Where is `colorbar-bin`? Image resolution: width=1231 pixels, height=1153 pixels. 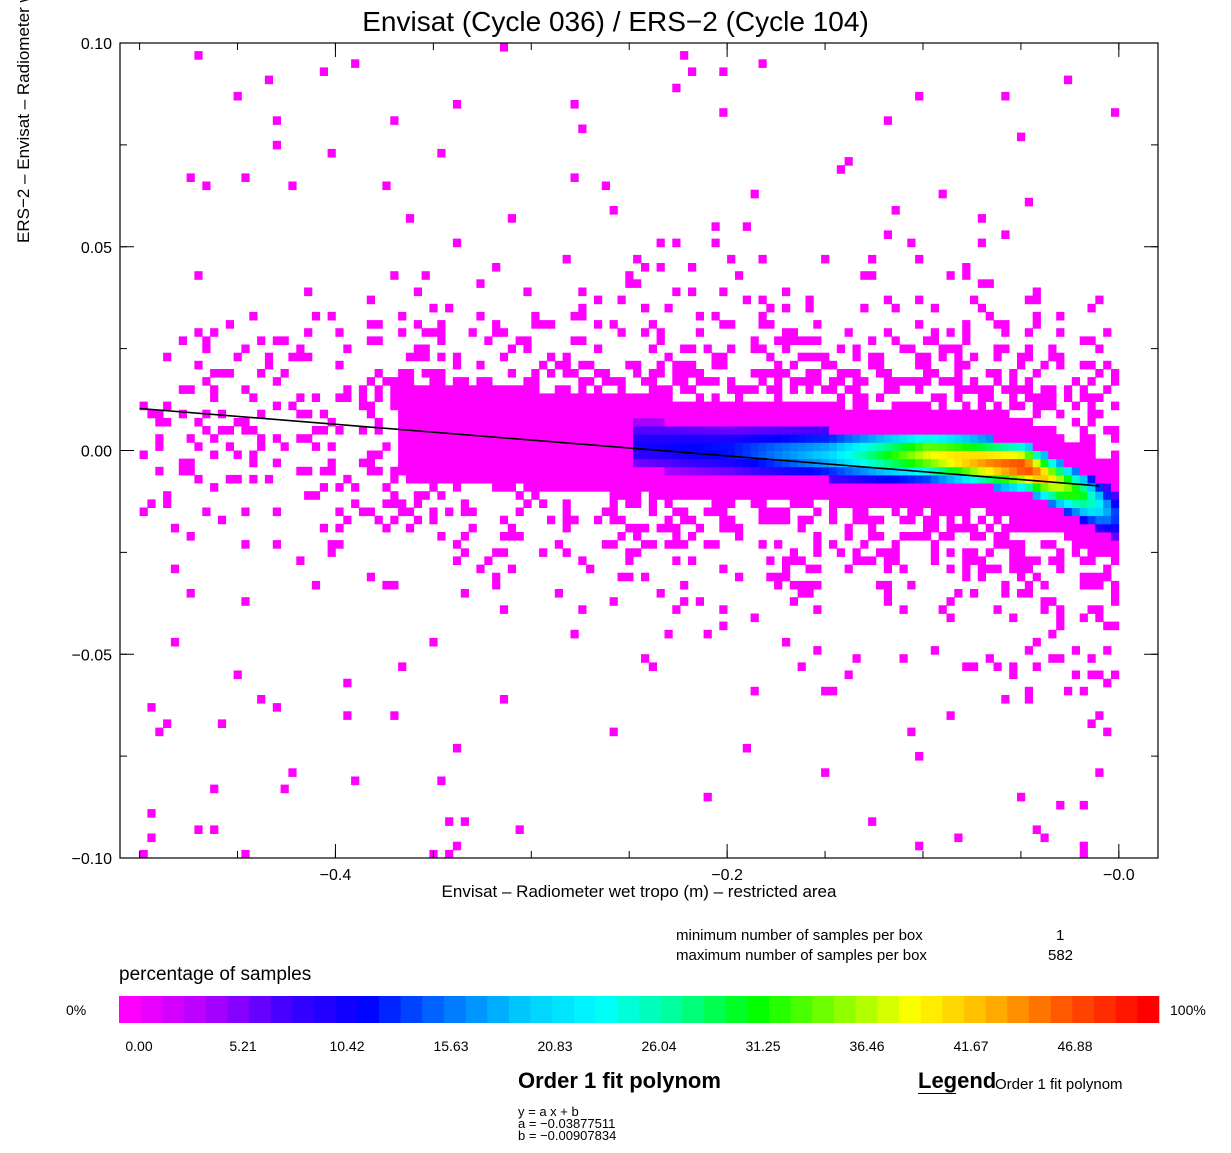
colorbar-bin is located at coordinates (715, 1009).